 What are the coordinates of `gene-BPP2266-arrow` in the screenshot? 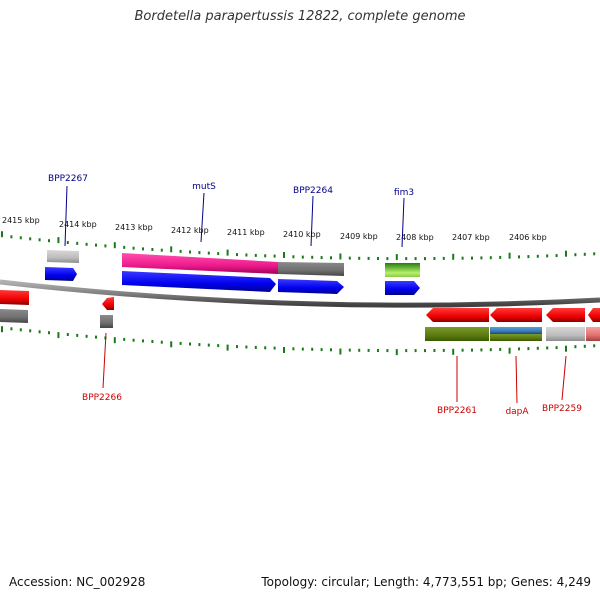 It's located at (108, 303).